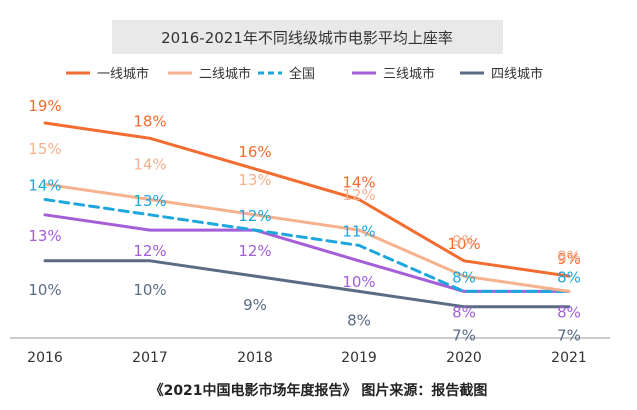  I want to click on series-line, so click(307, 284).